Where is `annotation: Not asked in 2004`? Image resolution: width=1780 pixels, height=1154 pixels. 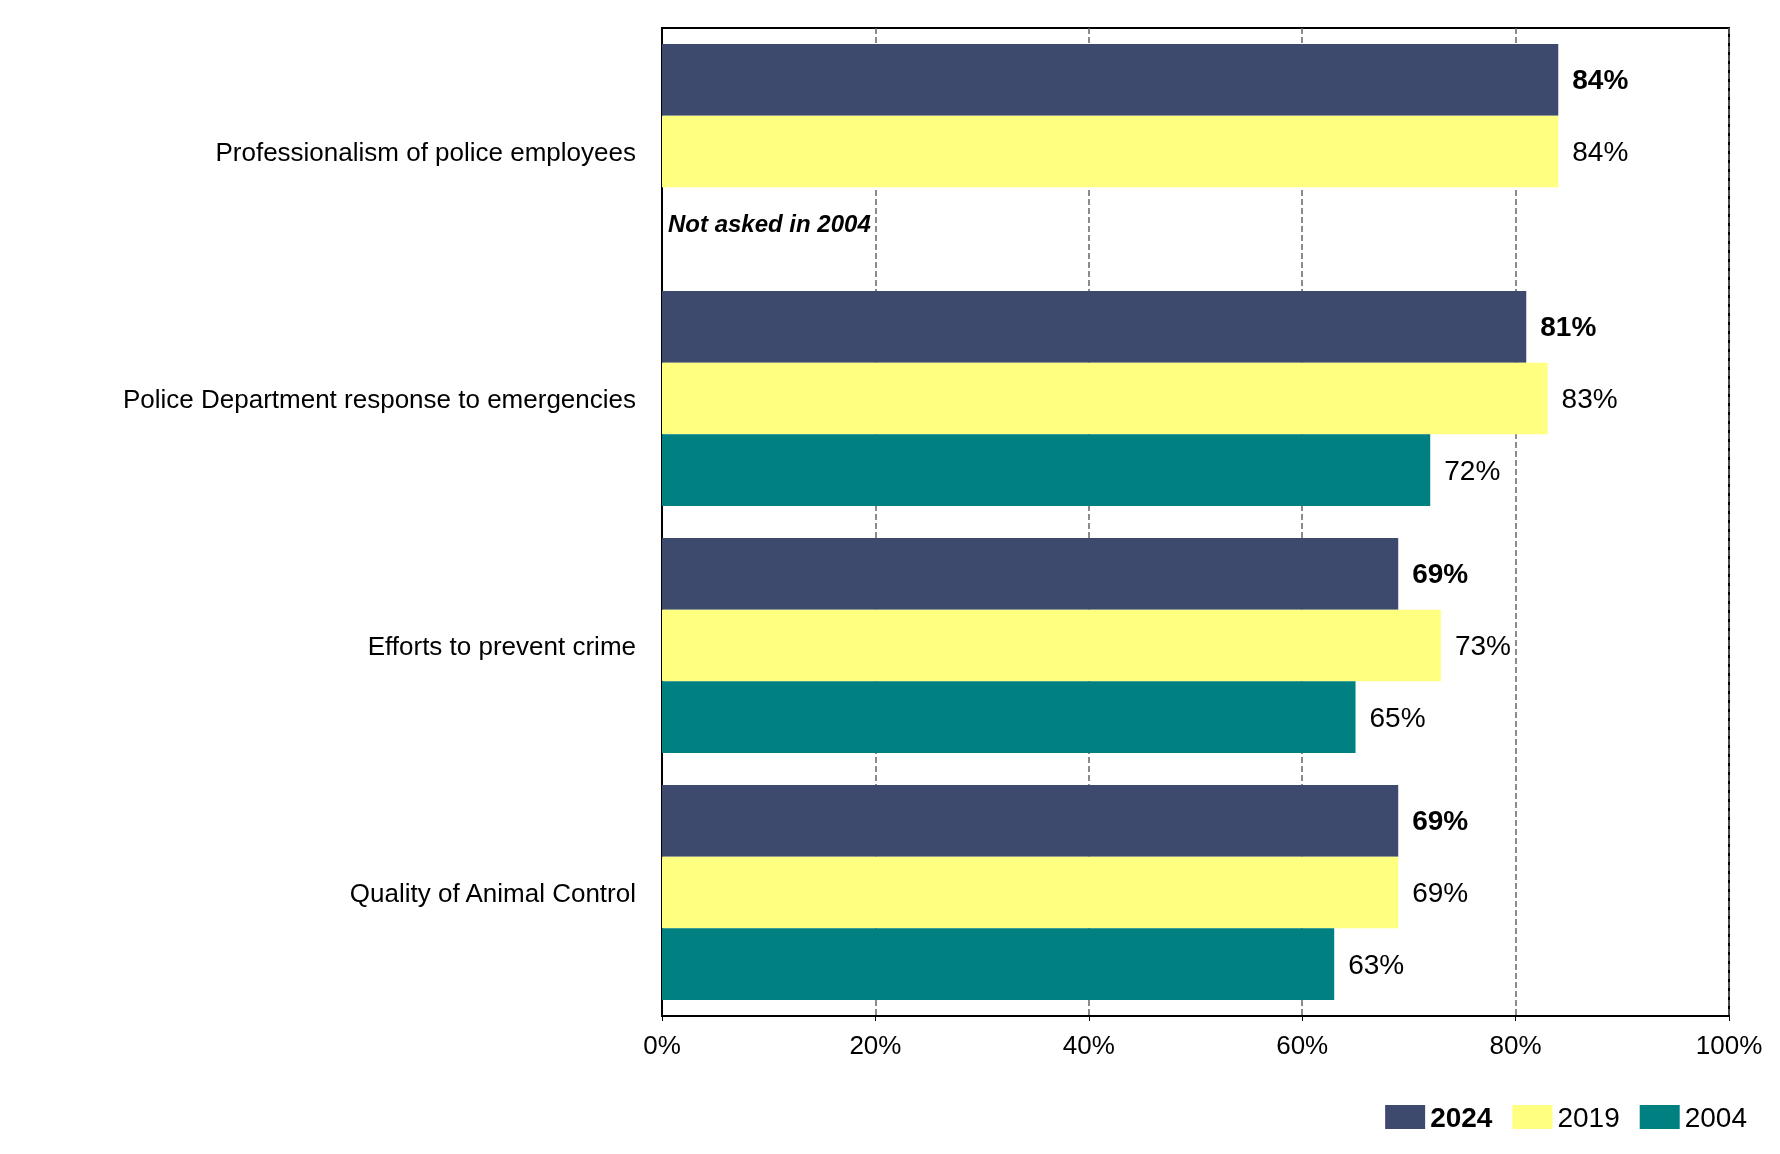 annotation: Not asked in 2004 is located at coordinates (769, 223).